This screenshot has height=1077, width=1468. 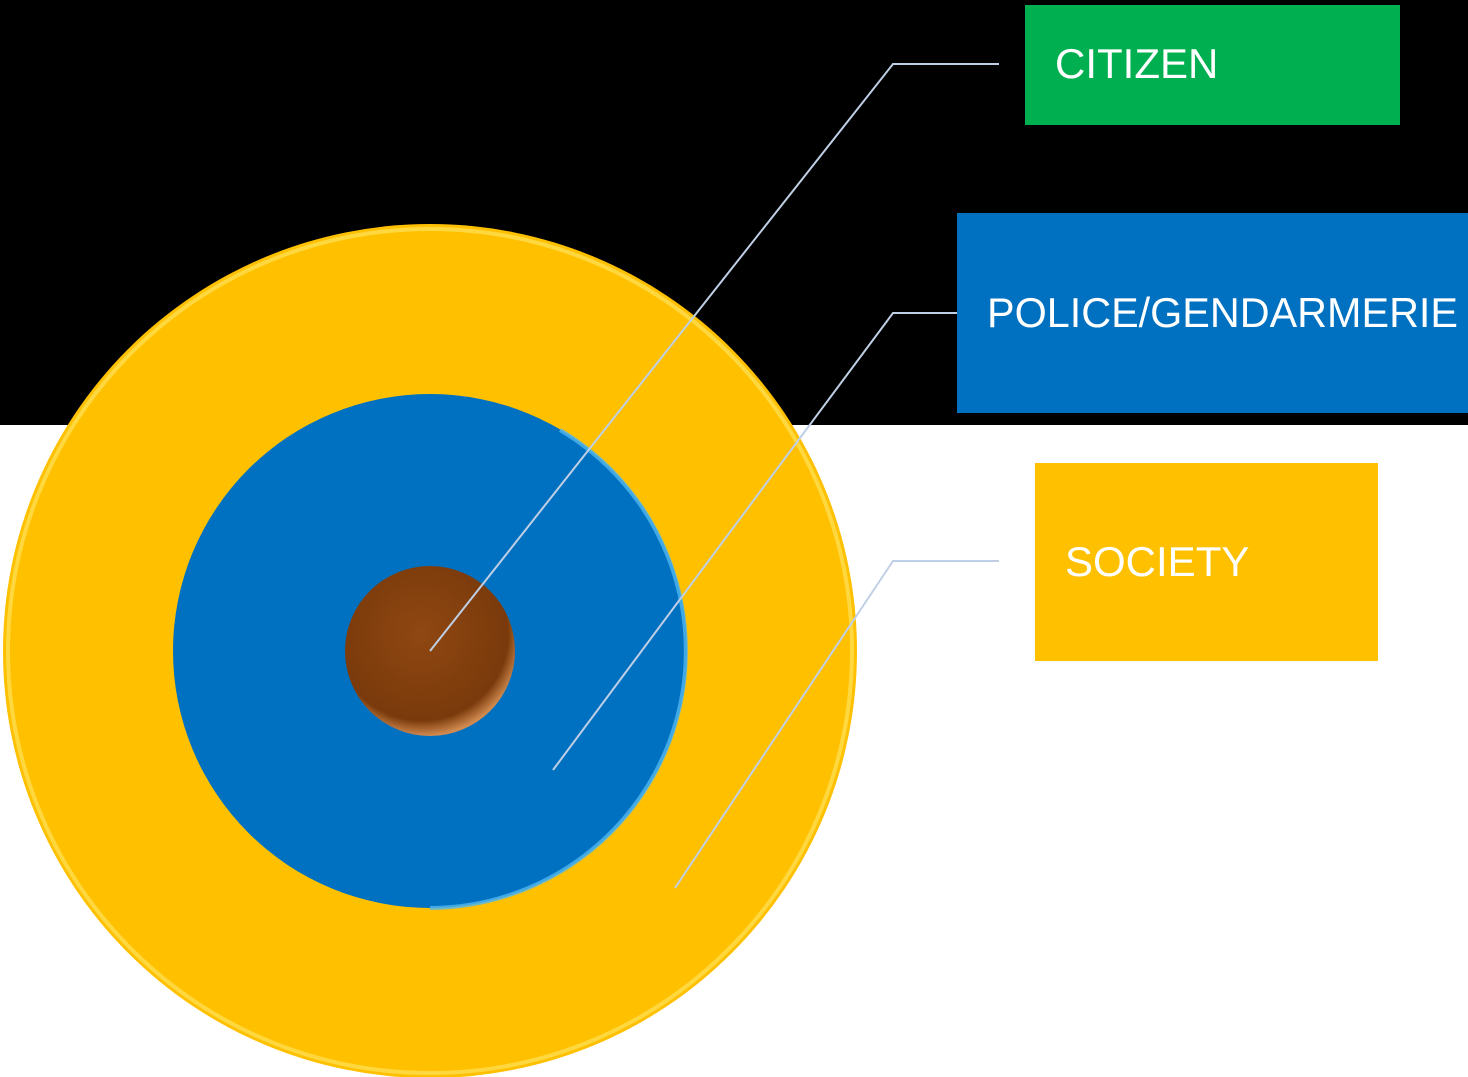 I want to click on society-label: SOCIETY, so click(x=1157, y=561).